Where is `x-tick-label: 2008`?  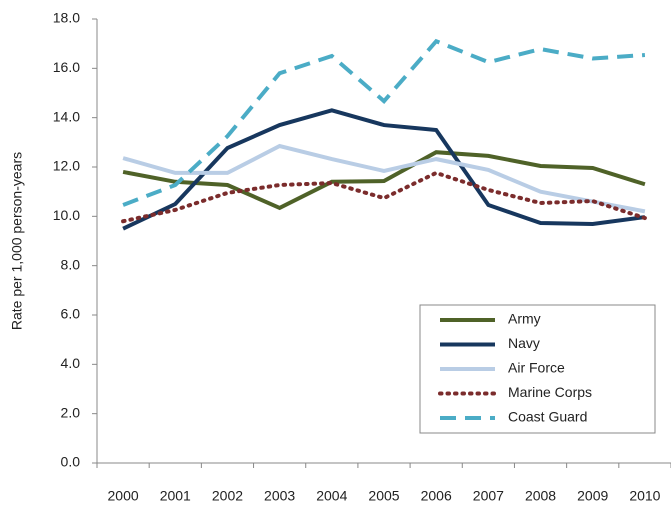 x-tick-label: 2008 is located at coordinates (540, 496).